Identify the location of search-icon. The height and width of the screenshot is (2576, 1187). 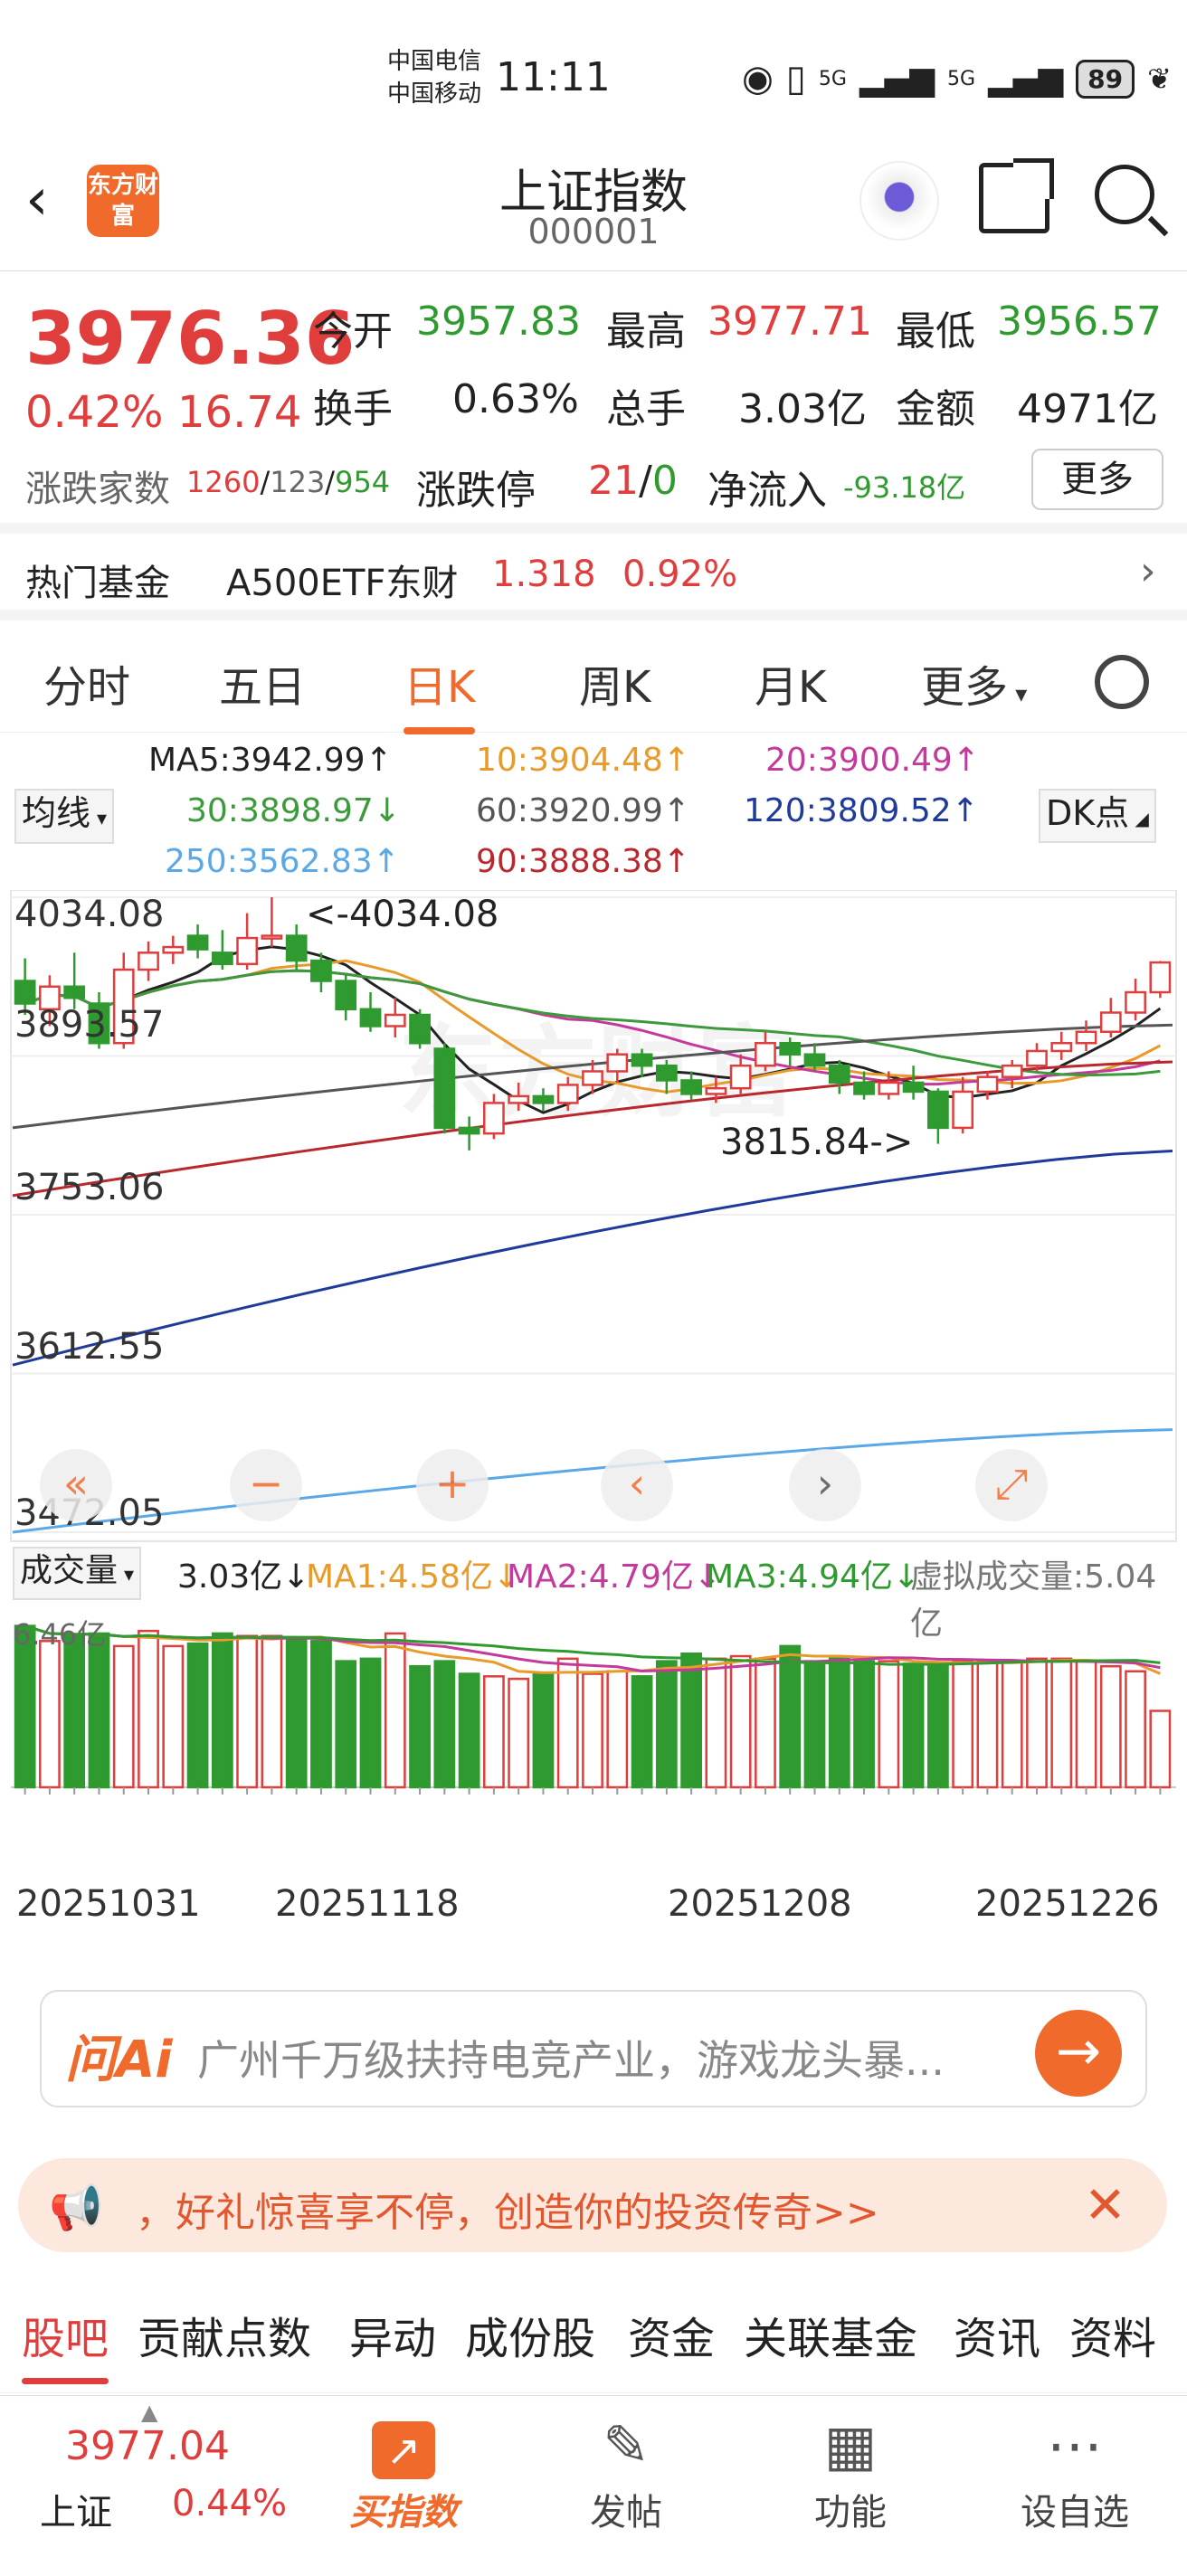
(1124, 194).